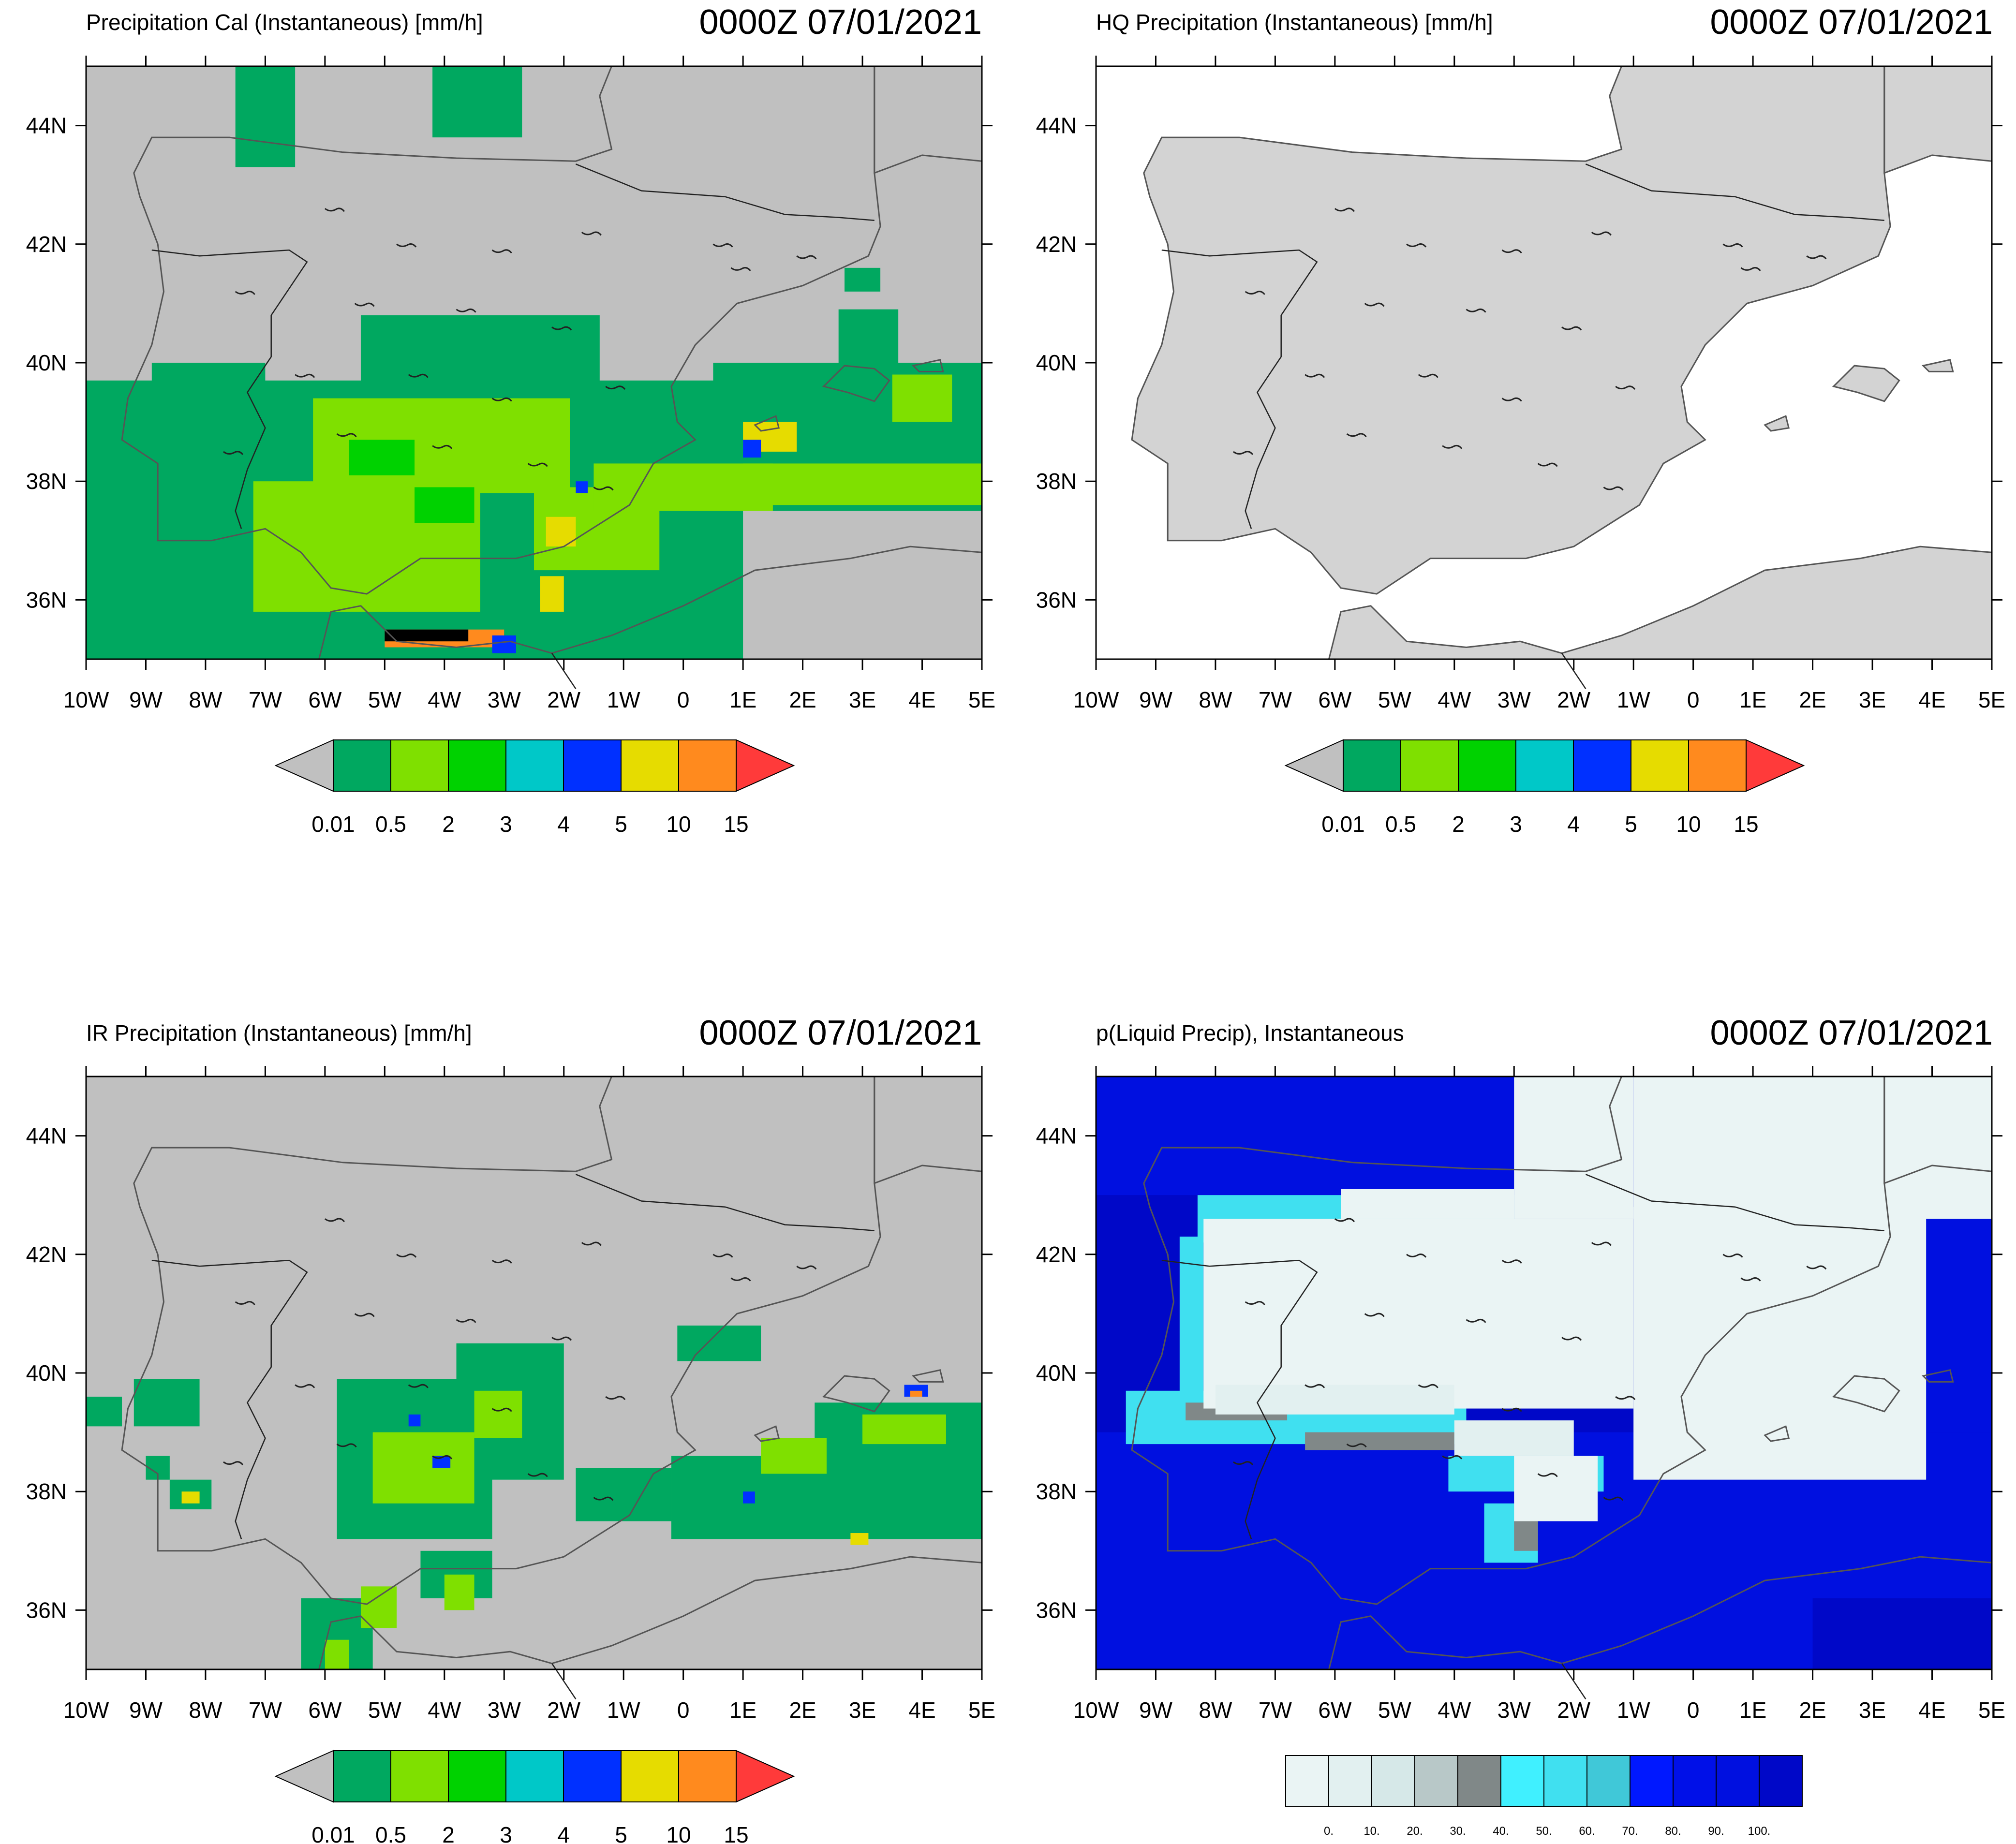  I want to click on x-tick-label: 5W, so click(385, 1710).